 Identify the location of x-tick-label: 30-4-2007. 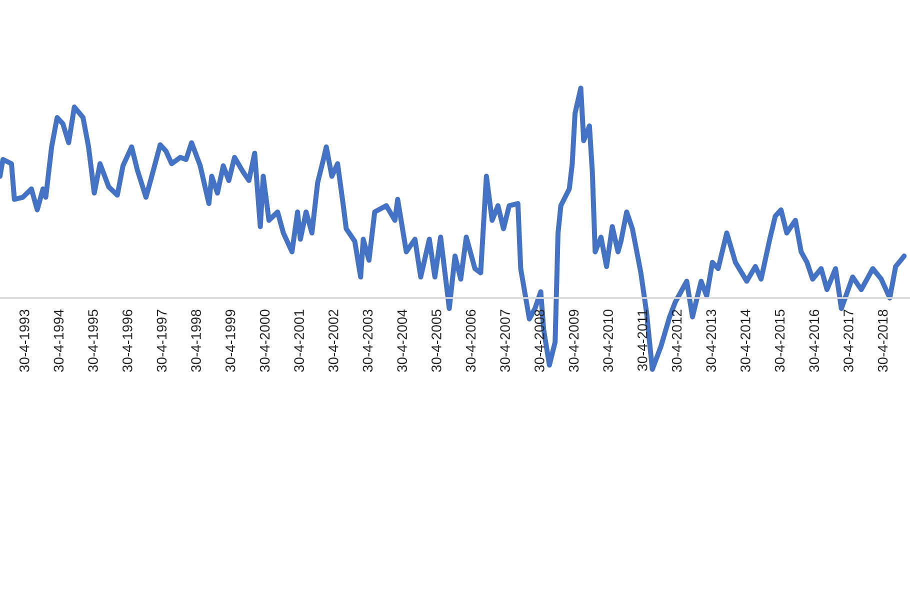
(505, 341).